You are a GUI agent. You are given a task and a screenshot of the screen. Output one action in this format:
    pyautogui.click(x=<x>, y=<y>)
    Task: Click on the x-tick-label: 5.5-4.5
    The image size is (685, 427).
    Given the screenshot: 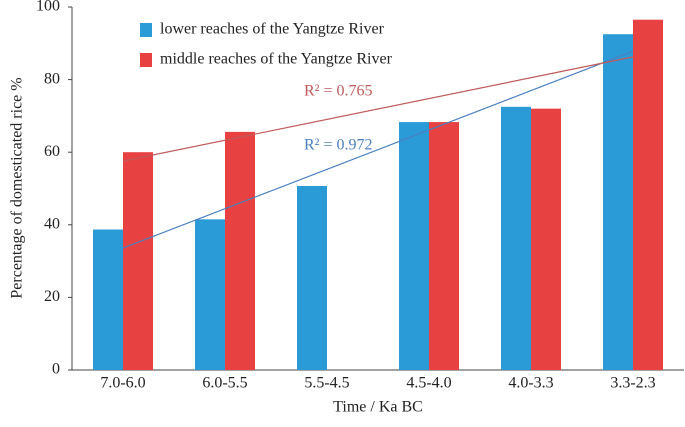 What is the action you would take?
    pyautogui.click(x=326, y=383)
    